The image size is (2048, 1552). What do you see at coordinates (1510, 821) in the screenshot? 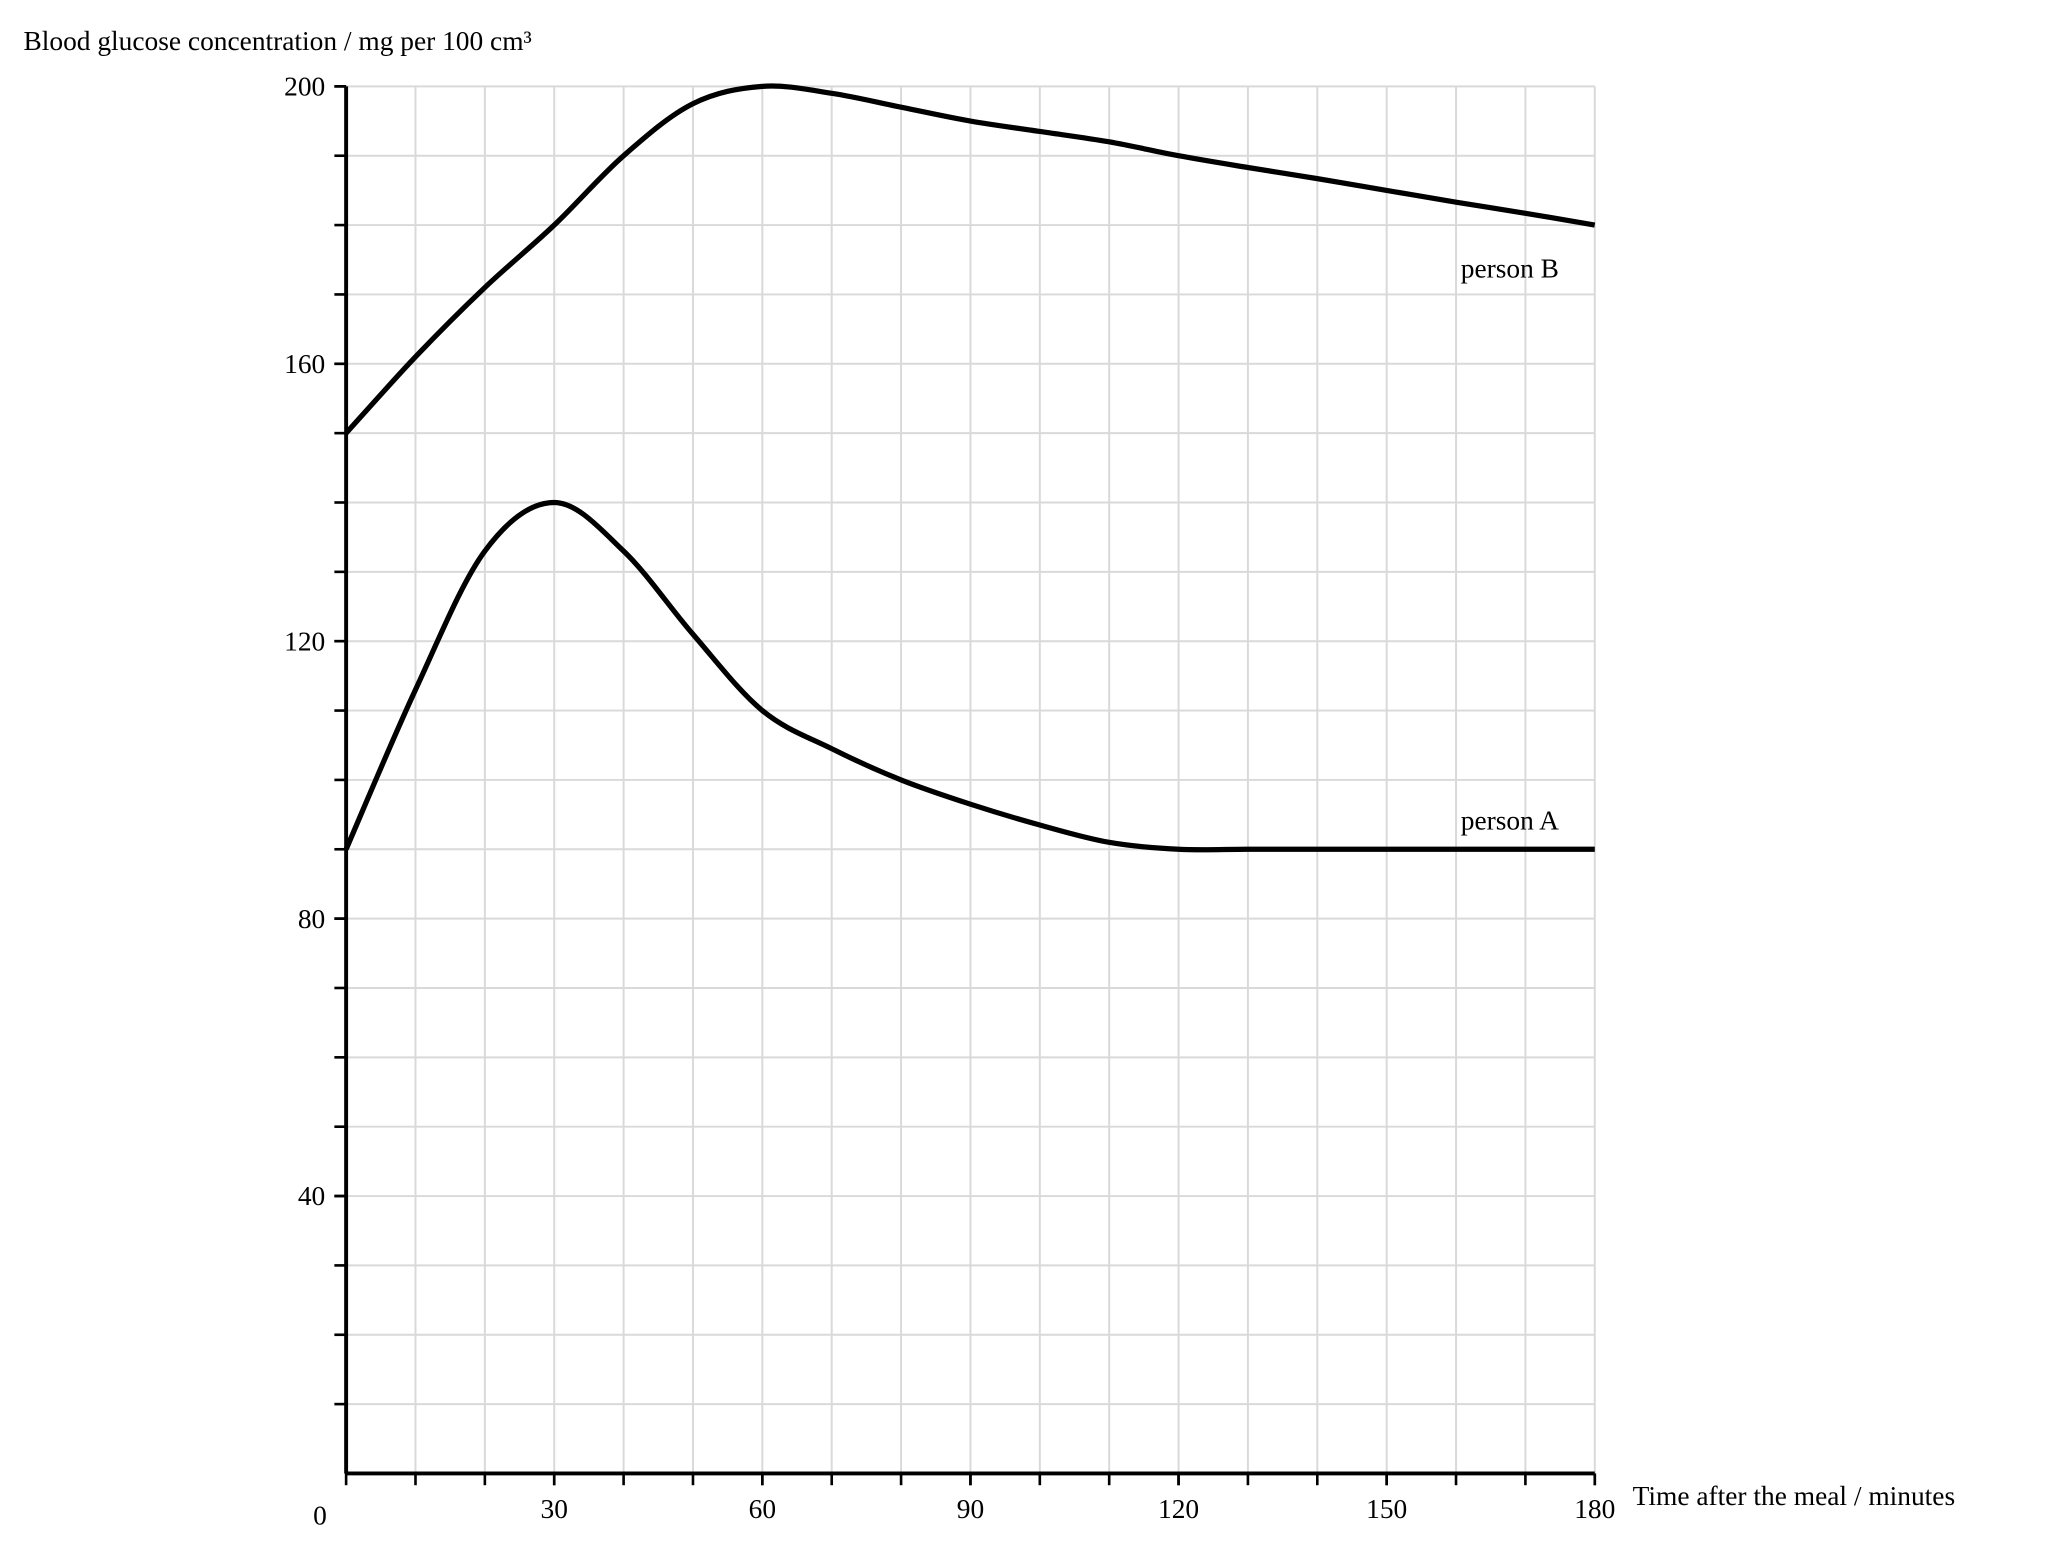
I see `series-label: person A` at bounding box center [1510, 821].